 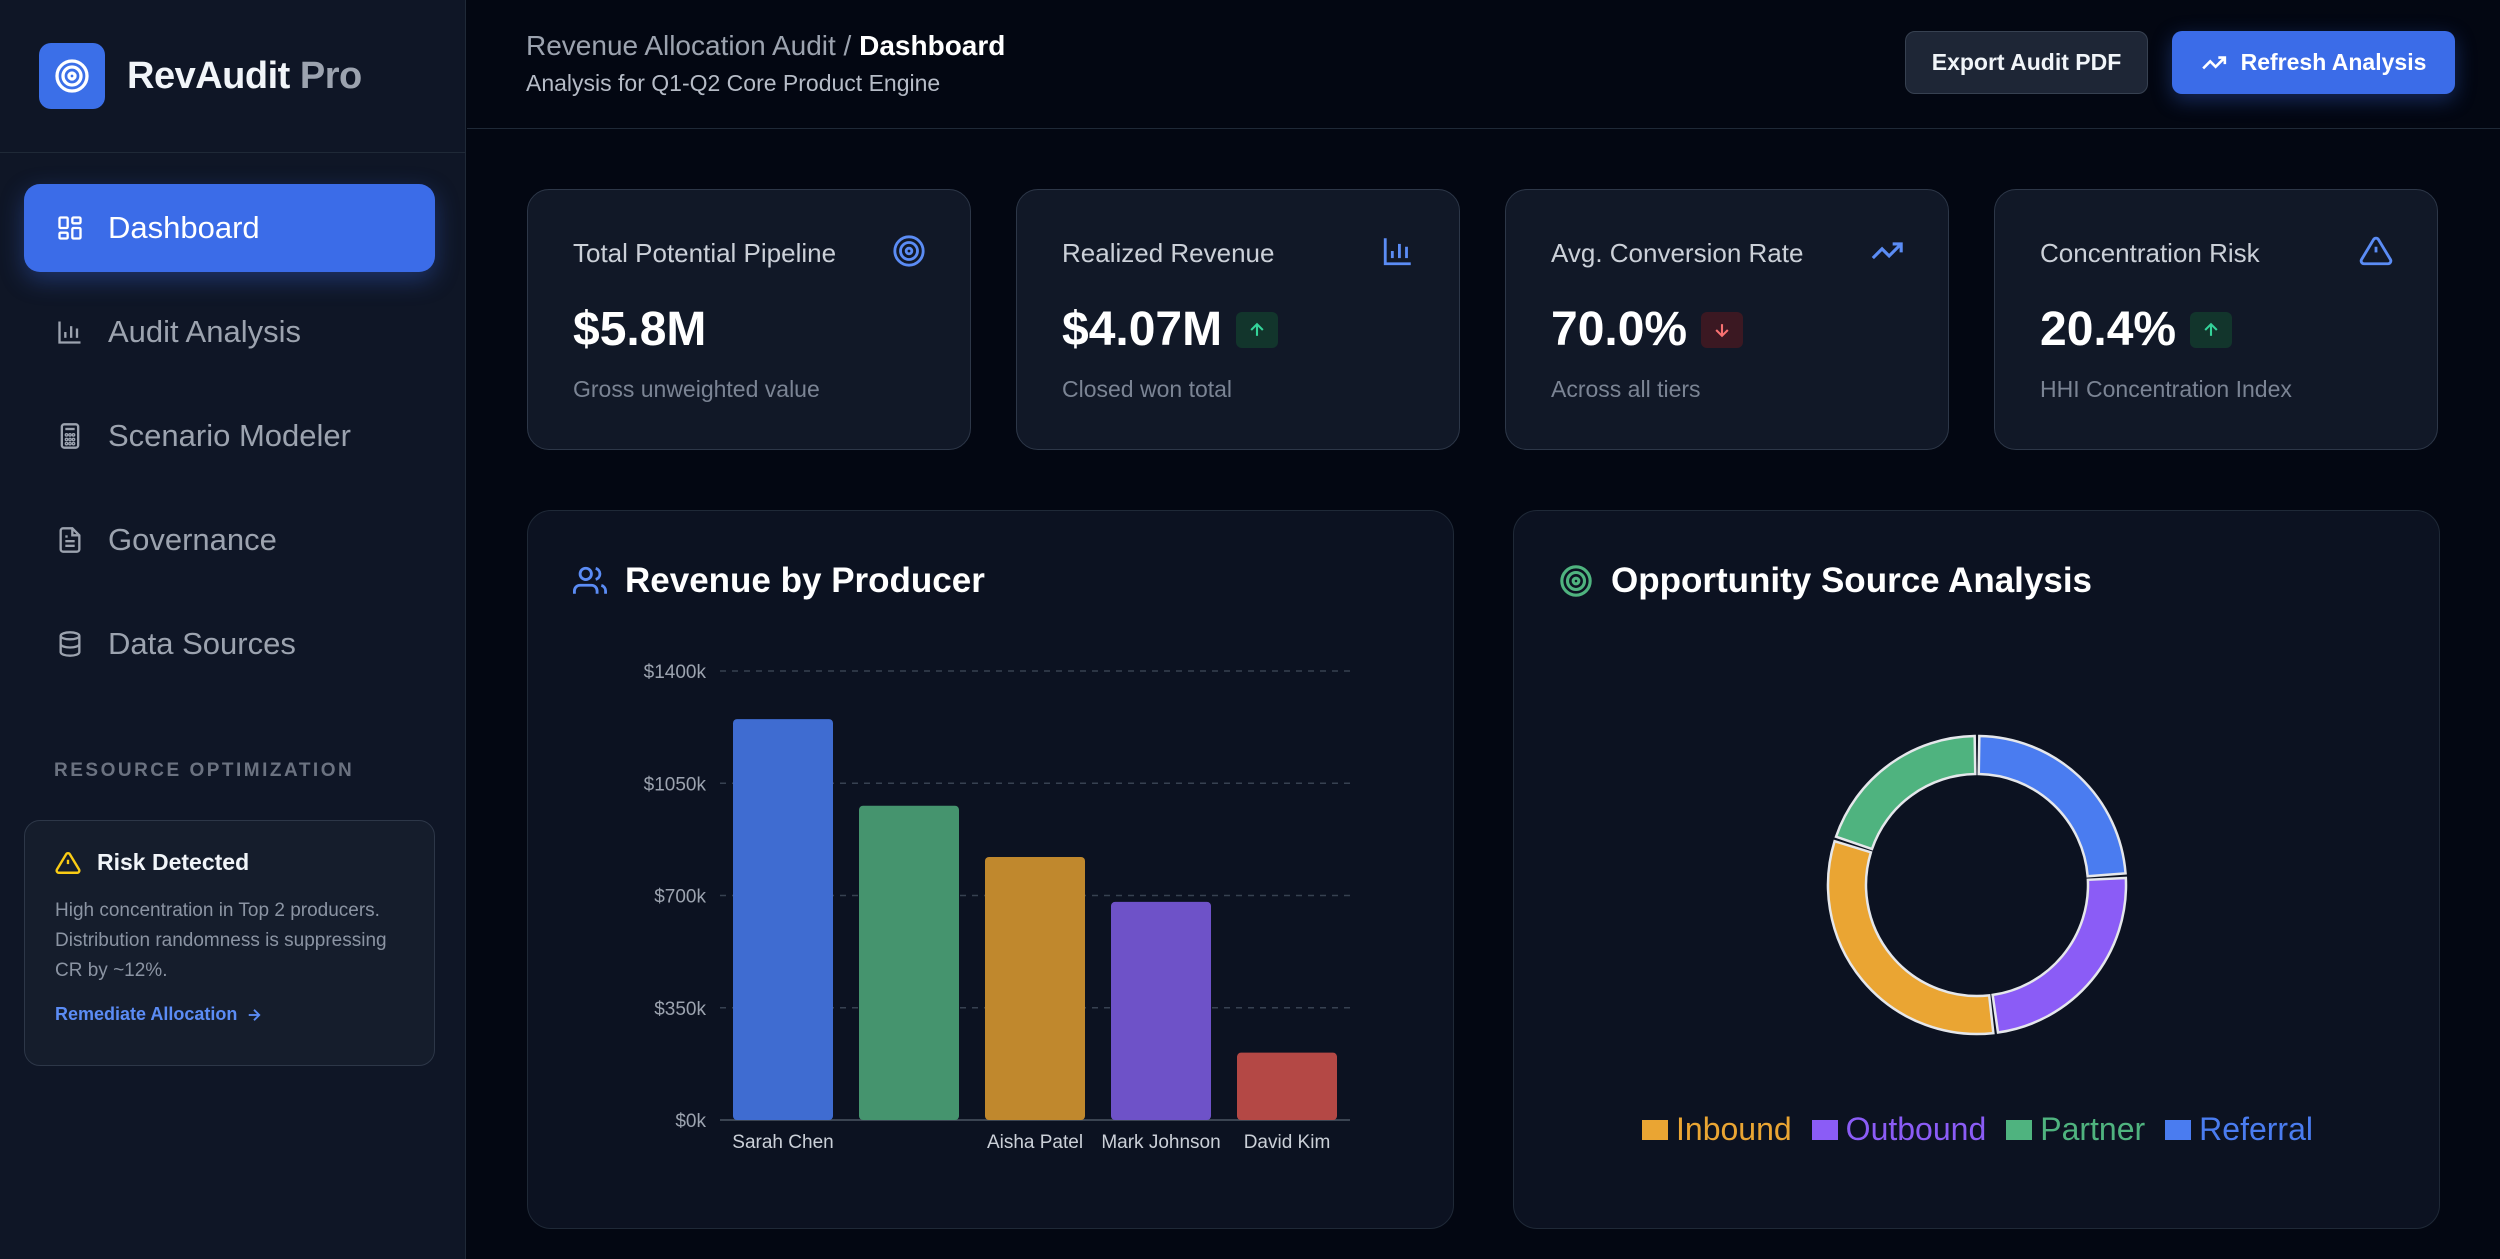 What do you see at coordinates (244, 75) in the screenshot?
I see `brand-name: RevAudit Pro` at bounding box center [244, 75].